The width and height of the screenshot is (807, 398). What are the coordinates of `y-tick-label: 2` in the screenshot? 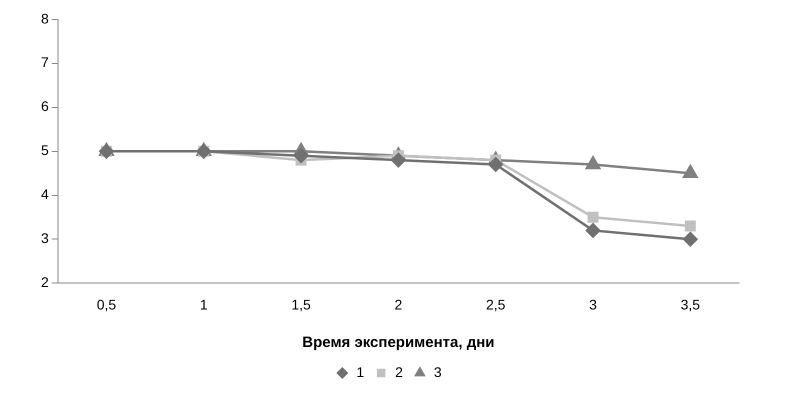 It's located at (44, 282).